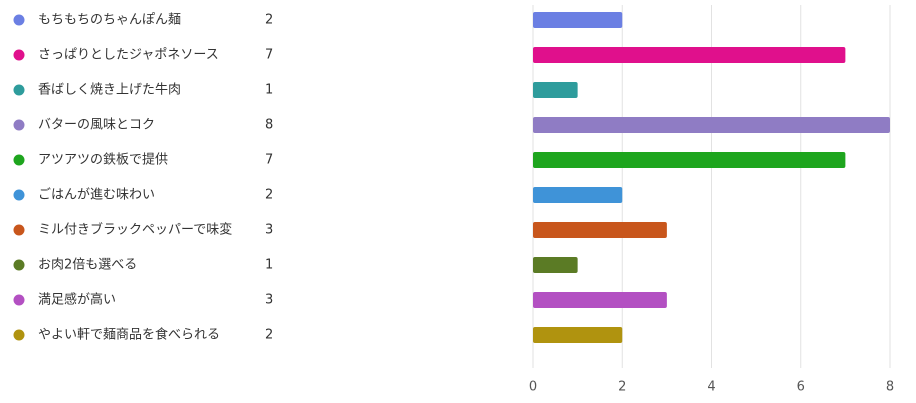 This screenshot has width=916, height=403. I want to click on x-tick-label: 2, so click(622, 387).